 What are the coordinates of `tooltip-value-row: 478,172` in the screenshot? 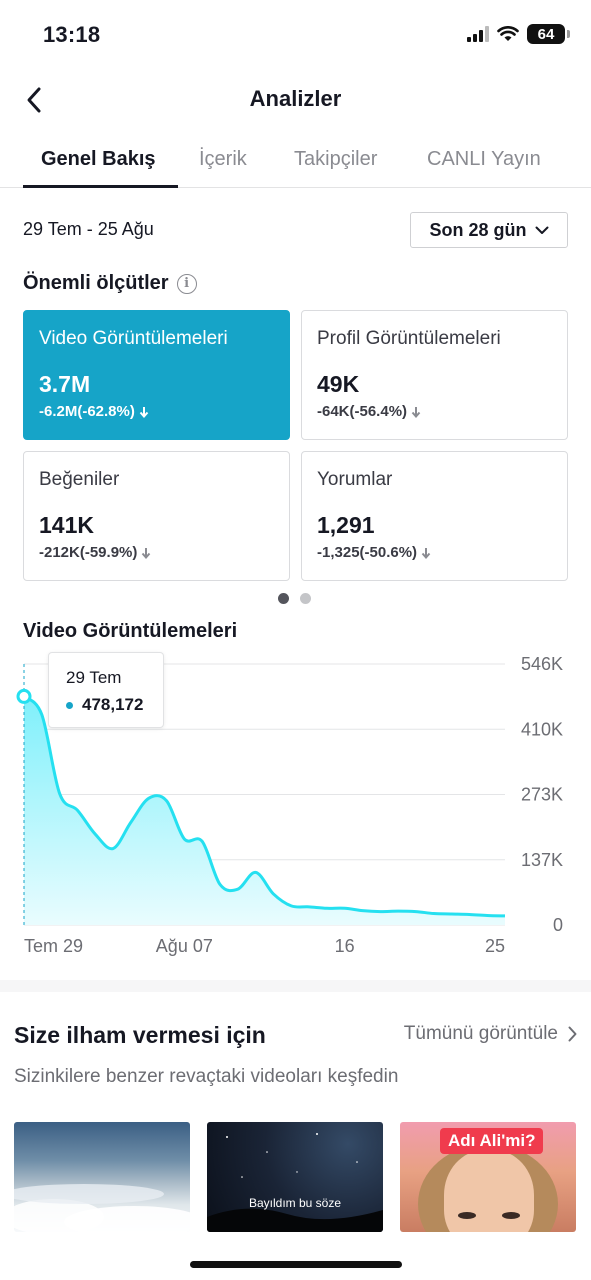 It's located at (104, 705).